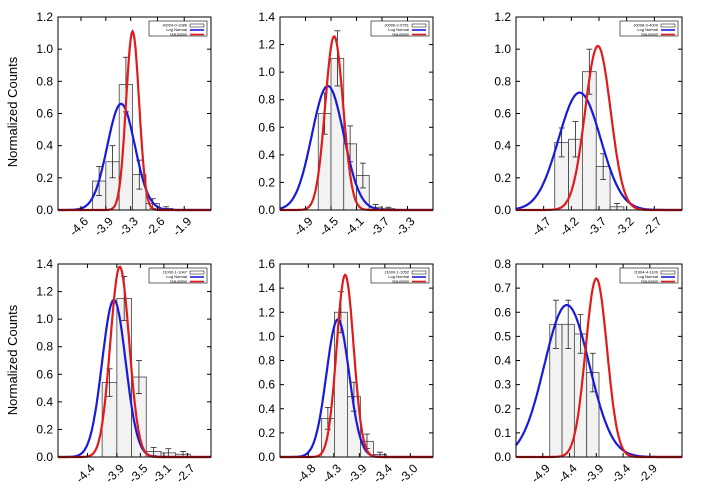 The height and width of the screenshot is (494, 706). I want to click on x-tick-label: -4.1, so click(354, 226).